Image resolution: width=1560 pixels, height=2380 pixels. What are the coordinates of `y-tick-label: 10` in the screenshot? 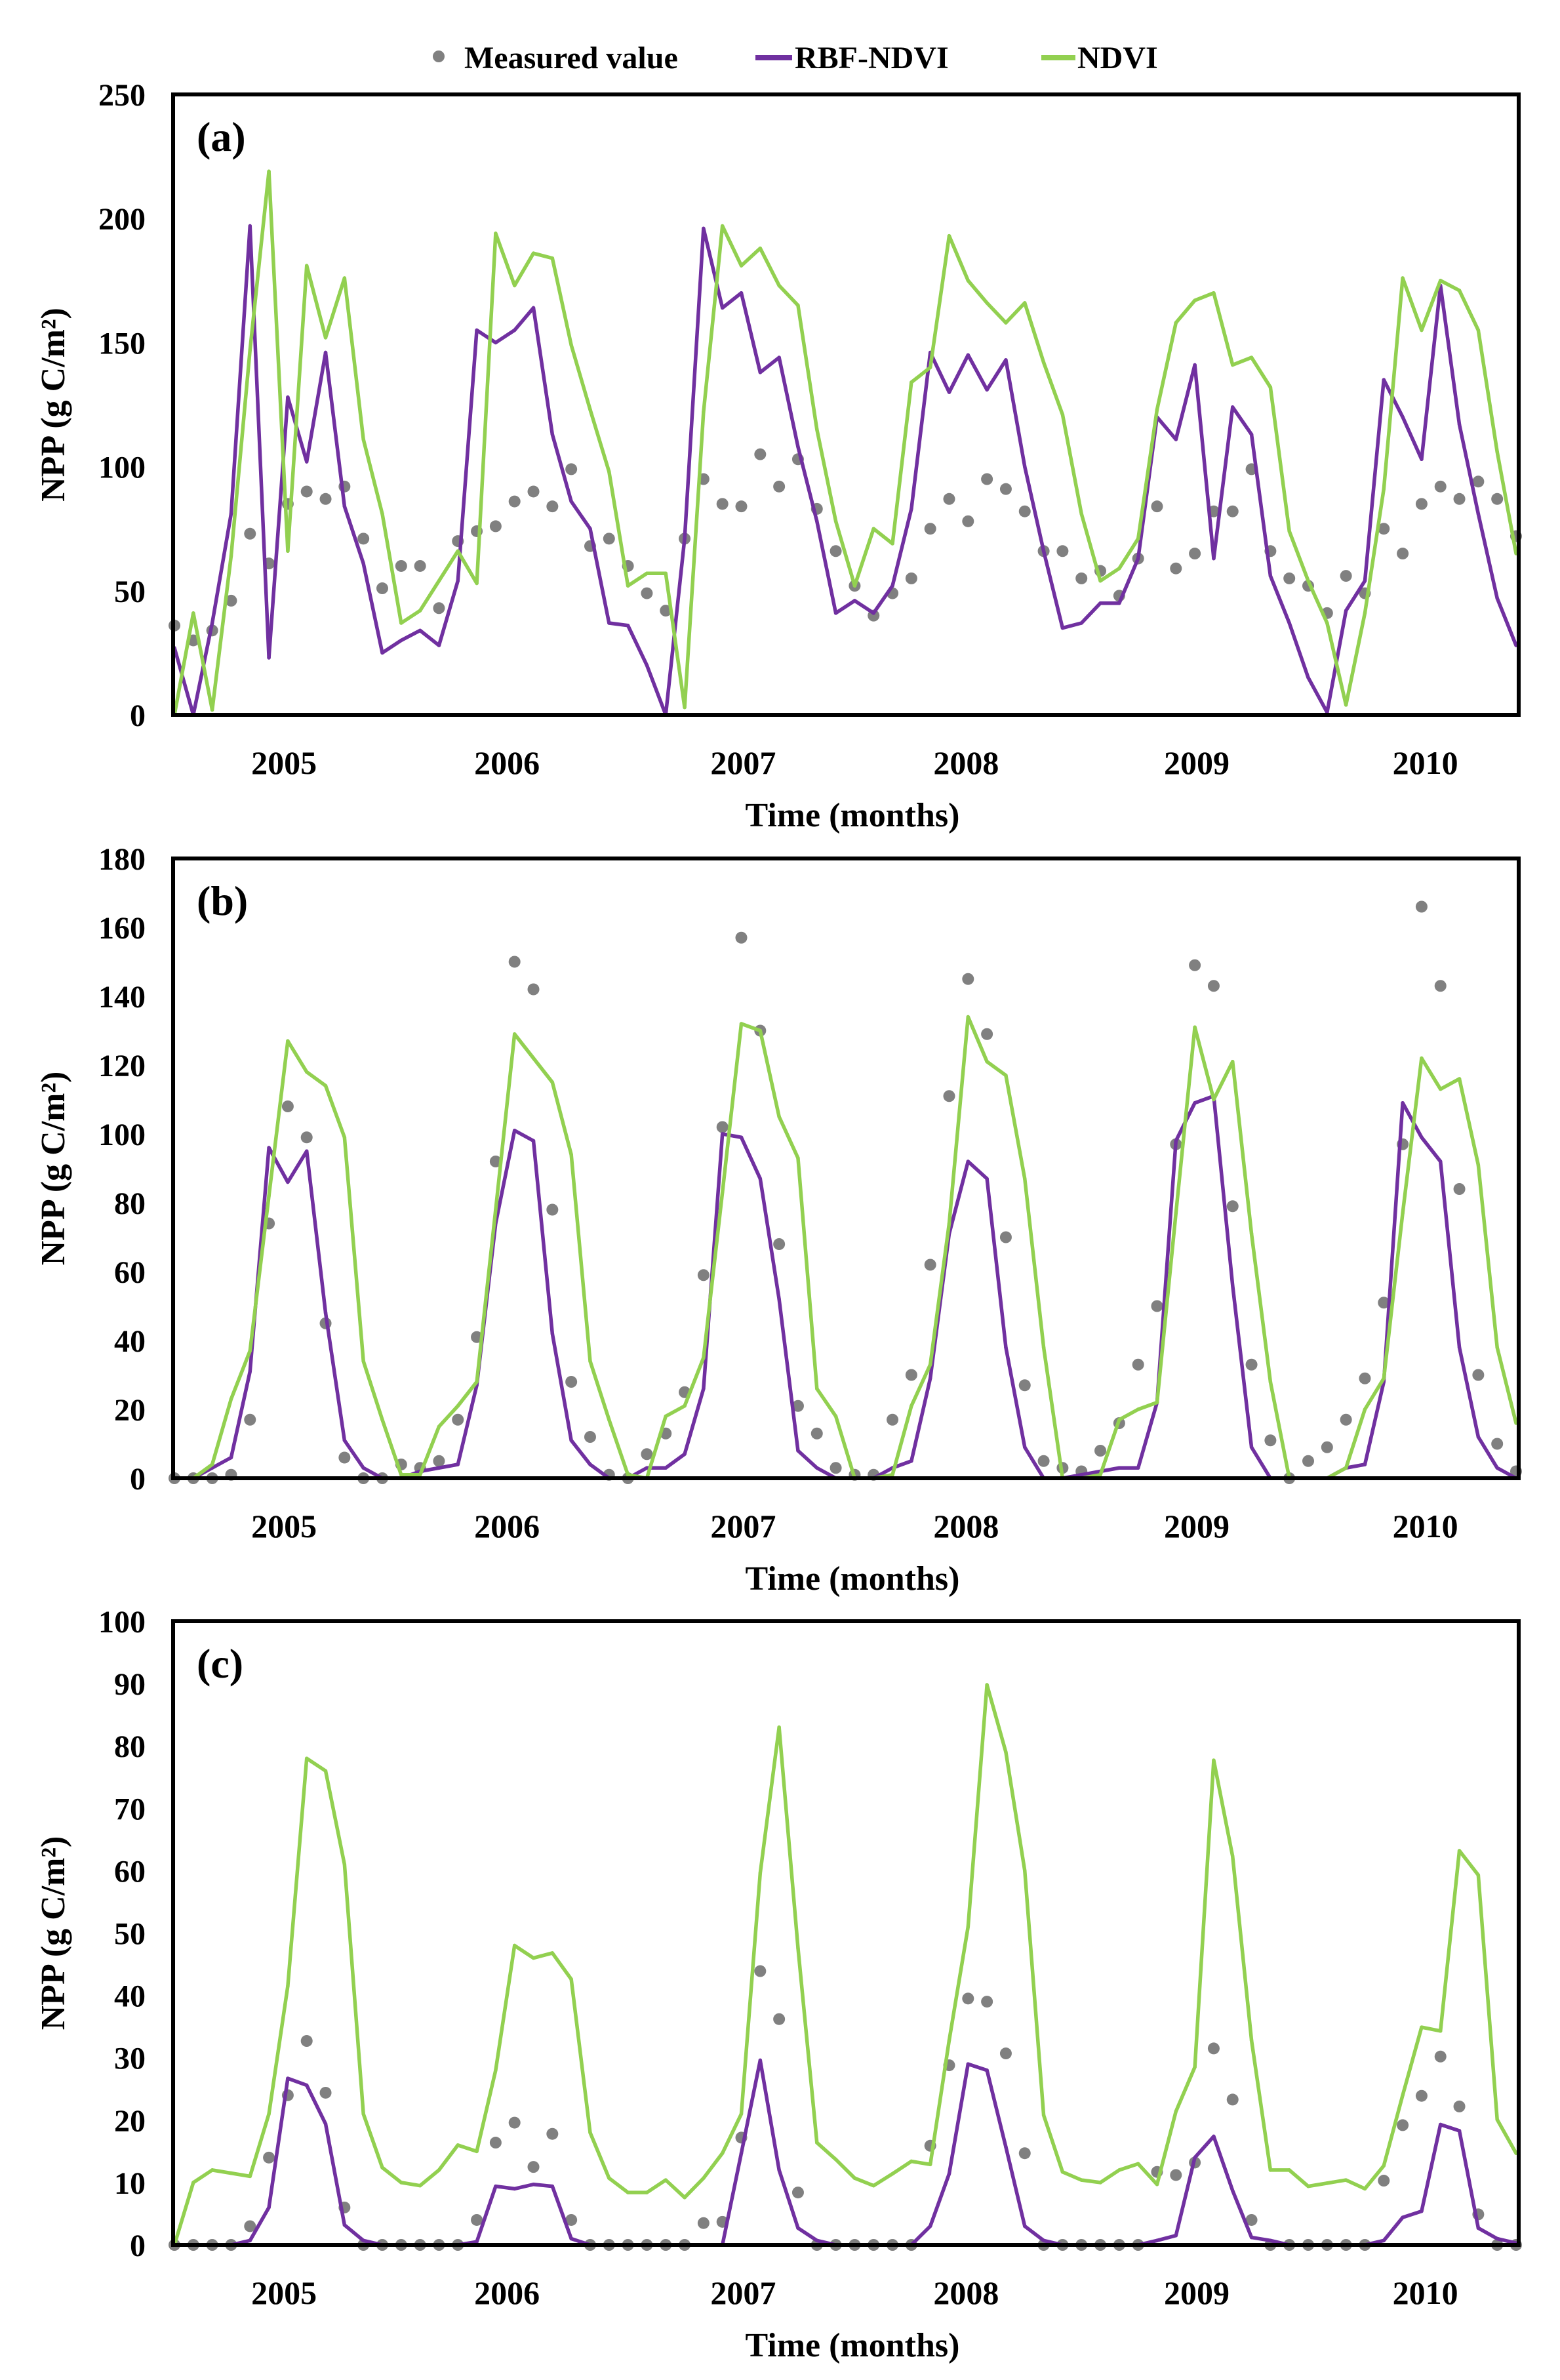 It's located at (130, 2183).